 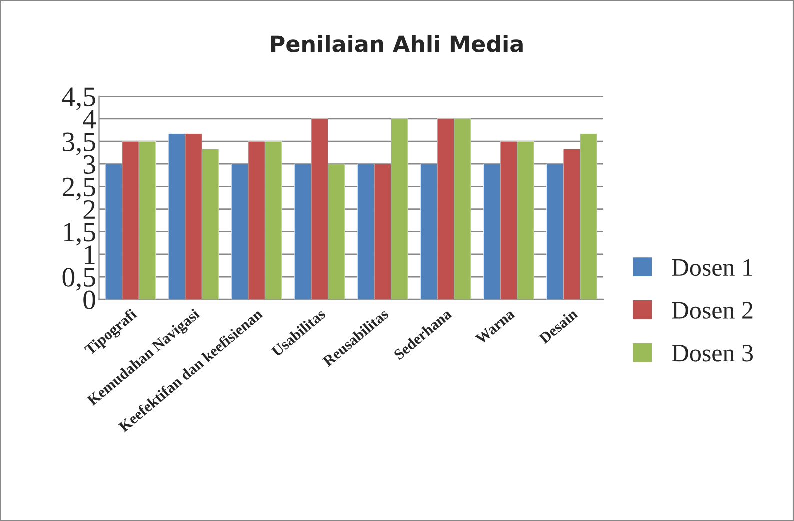 What do you see at coordinates (90, 300) in the screenshot?
I see `y-tick-label: 0` at bounding box center [90, 300].